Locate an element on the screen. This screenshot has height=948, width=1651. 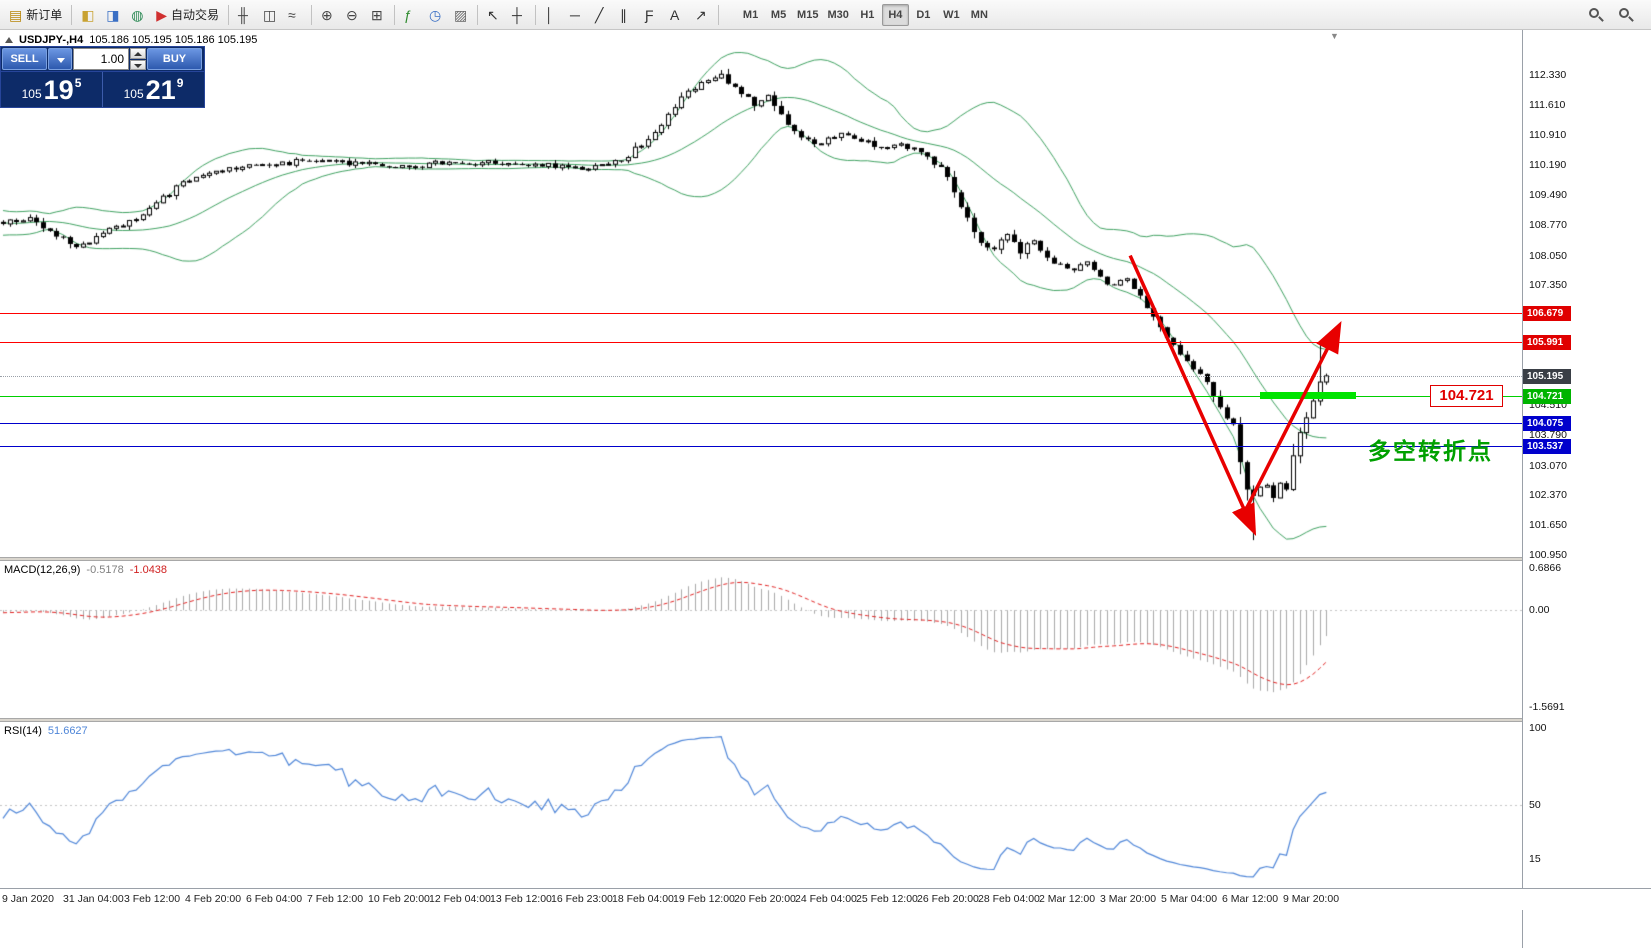
toolbar-buttons: ▤ 新订单 ◧ ◨ ◍ ▶ 自动交易 ╫ ◫ ≈ ⊕ ⊖ ⊞ ƒ ◷ ▨ ↖ ┼ │ ─ ╱ ∥ Ƒ A ↗ is located at coordinates (363, 15).